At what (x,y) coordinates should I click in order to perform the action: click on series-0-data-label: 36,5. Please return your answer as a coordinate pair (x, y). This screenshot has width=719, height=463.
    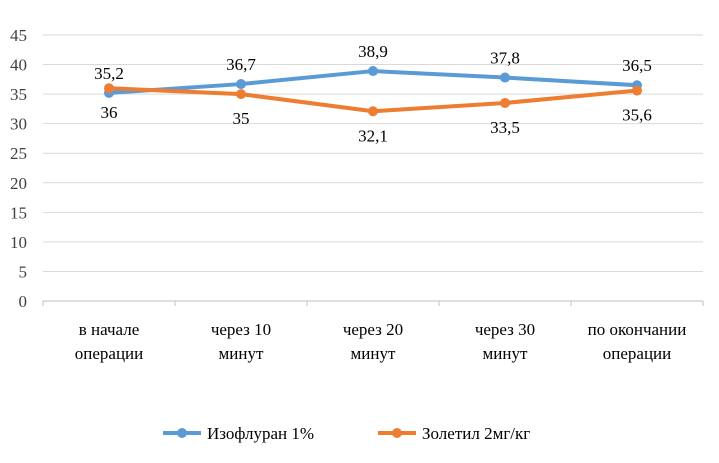
    Looking at the image, I should click on (637, 65).